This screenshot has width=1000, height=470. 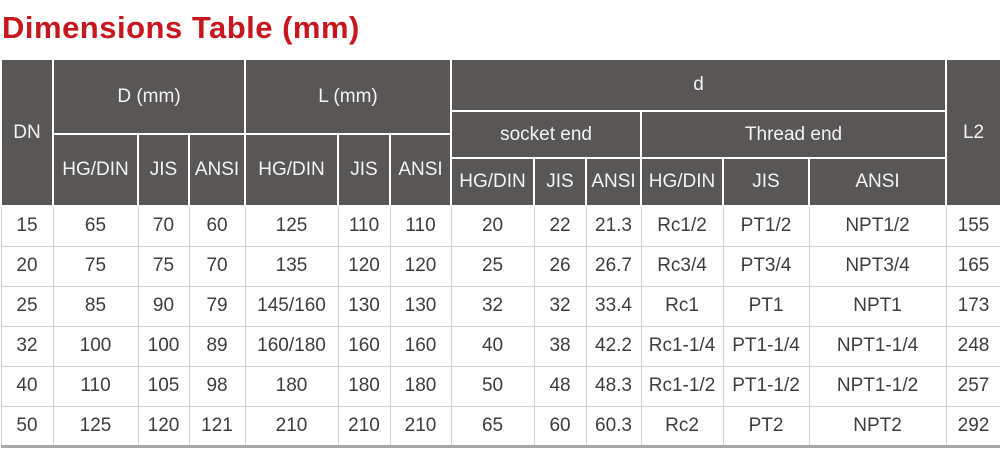 I want to click on cell-d-hgdin: 65, so click(x=95, y=226).